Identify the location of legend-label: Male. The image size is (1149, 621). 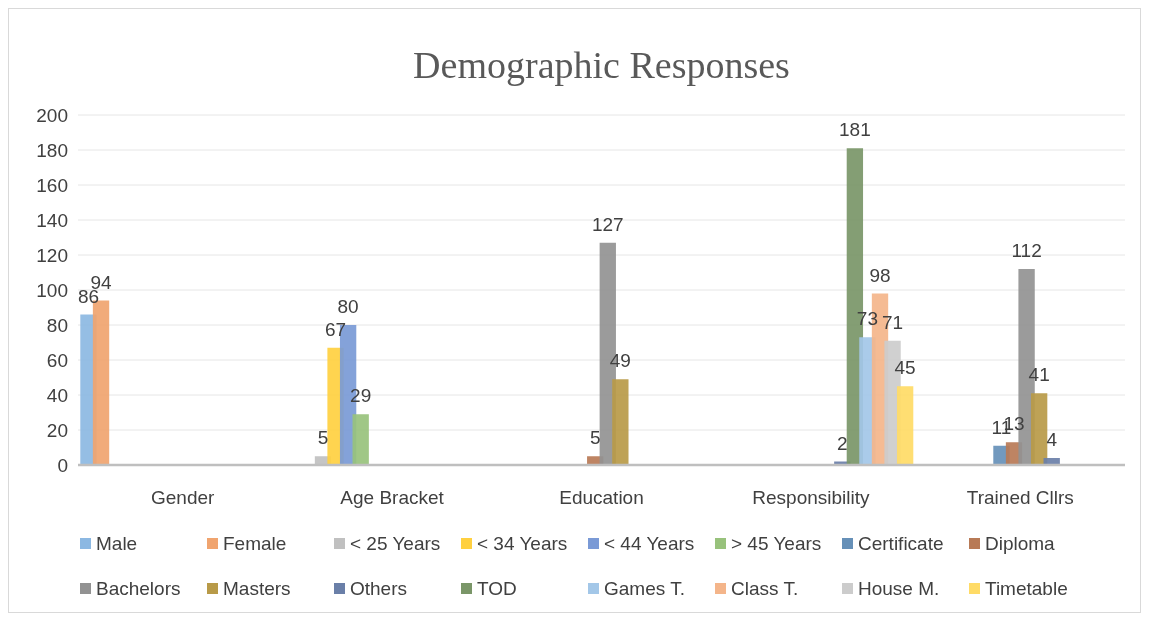
(117, 543).